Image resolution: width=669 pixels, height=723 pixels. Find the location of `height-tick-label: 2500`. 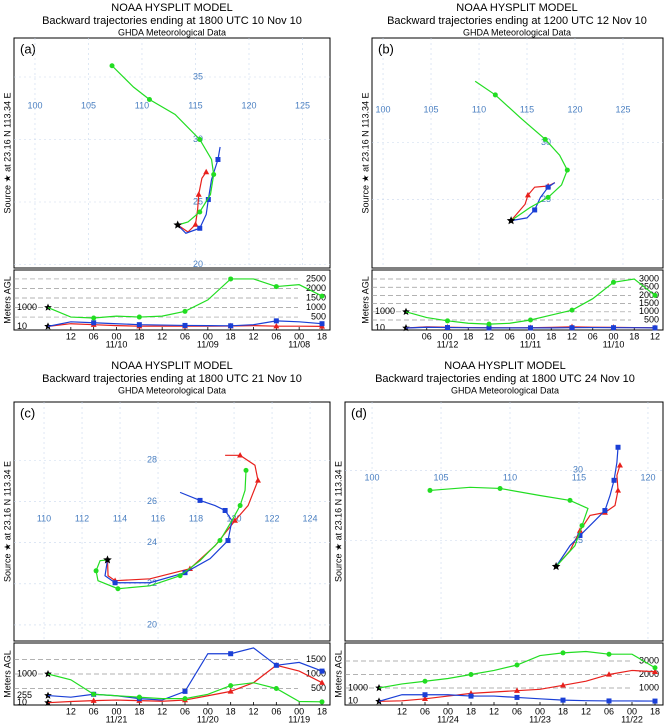

height-tick-label: 2500 is located at coordinates (316, 278).